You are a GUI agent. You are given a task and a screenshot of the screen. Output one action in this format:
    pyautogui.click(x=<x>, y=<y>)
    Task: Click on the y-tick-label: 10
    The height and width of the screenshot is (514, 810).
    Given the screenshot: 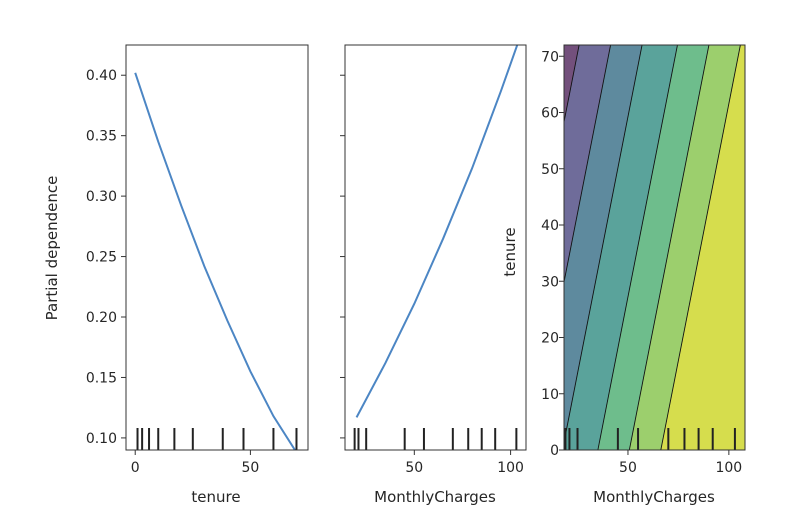 What is the action you would take?
    pyautogui.click(x=550, y=395)
    